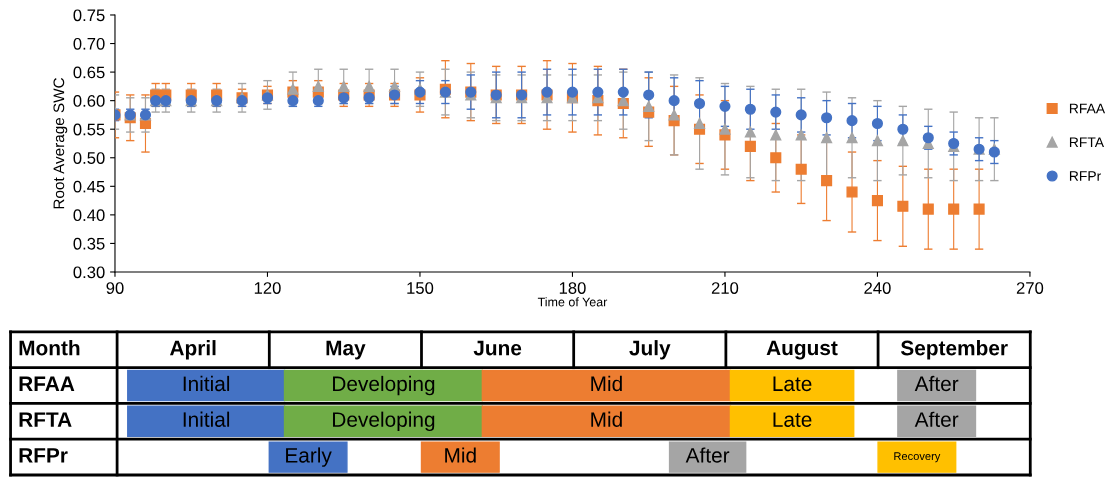 This screenshot has width=1112, height=477. I want to click on x-axis-title: Time of Year, so click(572, 302).